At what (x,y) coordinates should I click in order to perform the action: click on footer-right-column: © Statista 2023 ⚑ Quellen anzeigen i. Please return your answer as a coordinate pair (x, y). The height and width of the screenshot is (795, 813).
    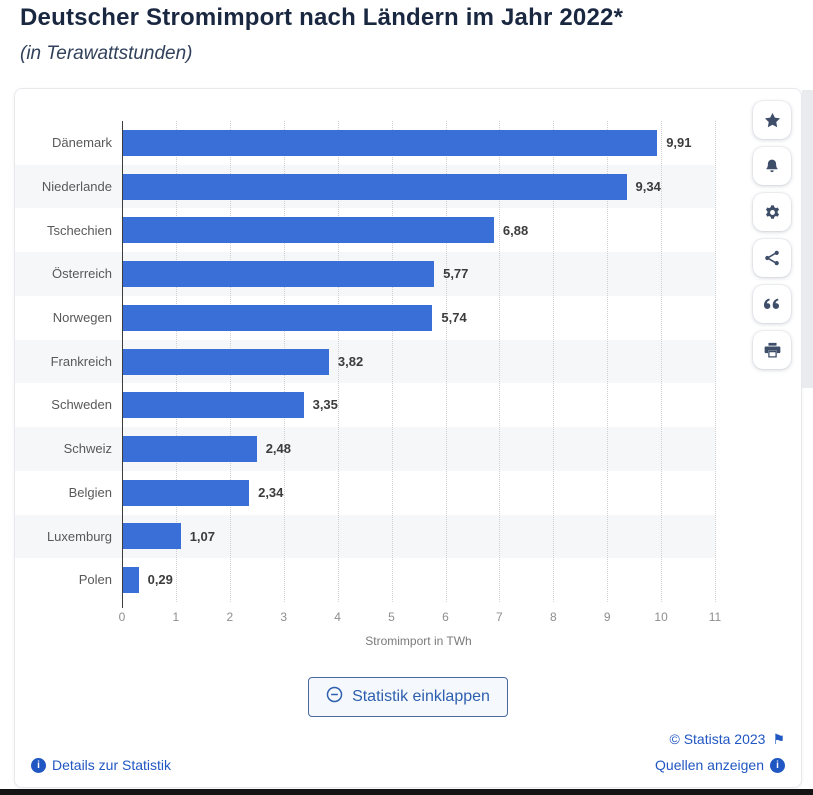
    Looking at the image, I should click on (720, 752).